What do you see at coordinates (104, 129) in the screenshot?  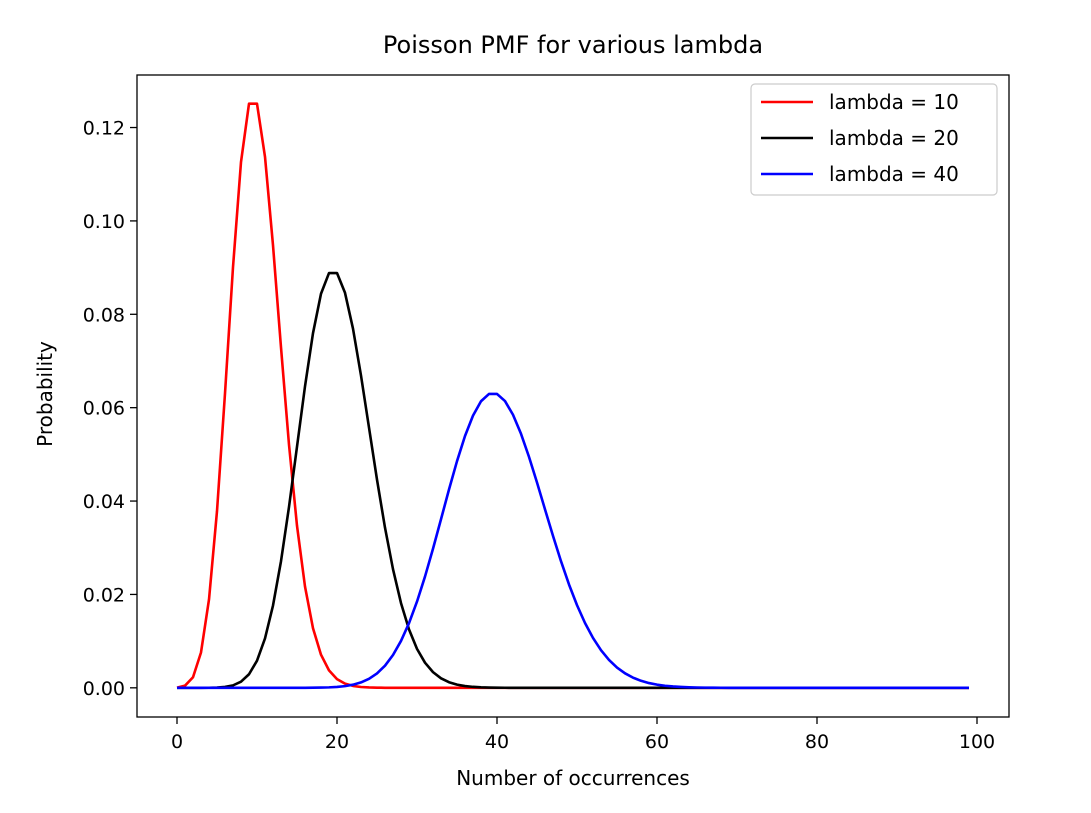 I see `y-tick-label: 0.12` at bounding box center [104, 129].